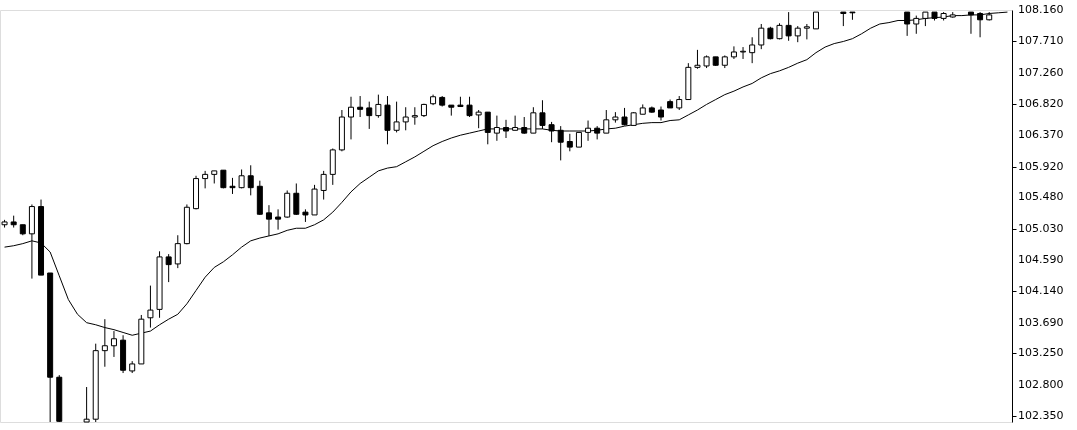 The width and height of the screenshot is (1077, 430). Describe the element at coordinates (1041, 291) in the screenshot. I see `y-tick-label: 104.140` at that location.